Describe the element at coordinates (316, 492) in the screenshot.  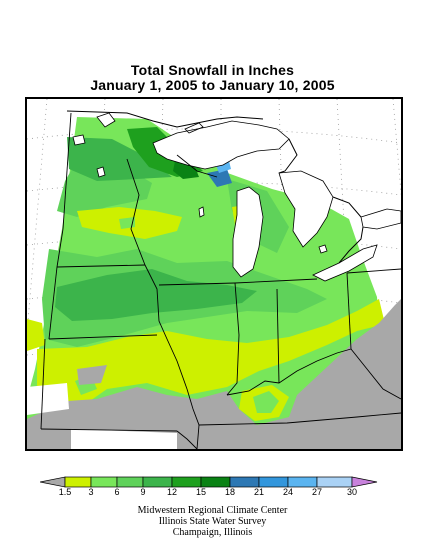
I see `legend-tick-label: 27` at that location.